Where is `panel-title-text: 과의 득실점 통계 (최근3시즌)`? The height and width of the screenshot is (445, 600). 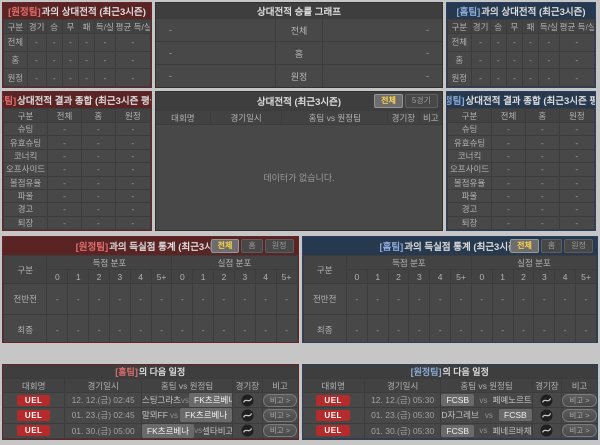
panel-title-text: 과의 득실점 통계 (최근3시즌) is located at coordinates (462, 247).